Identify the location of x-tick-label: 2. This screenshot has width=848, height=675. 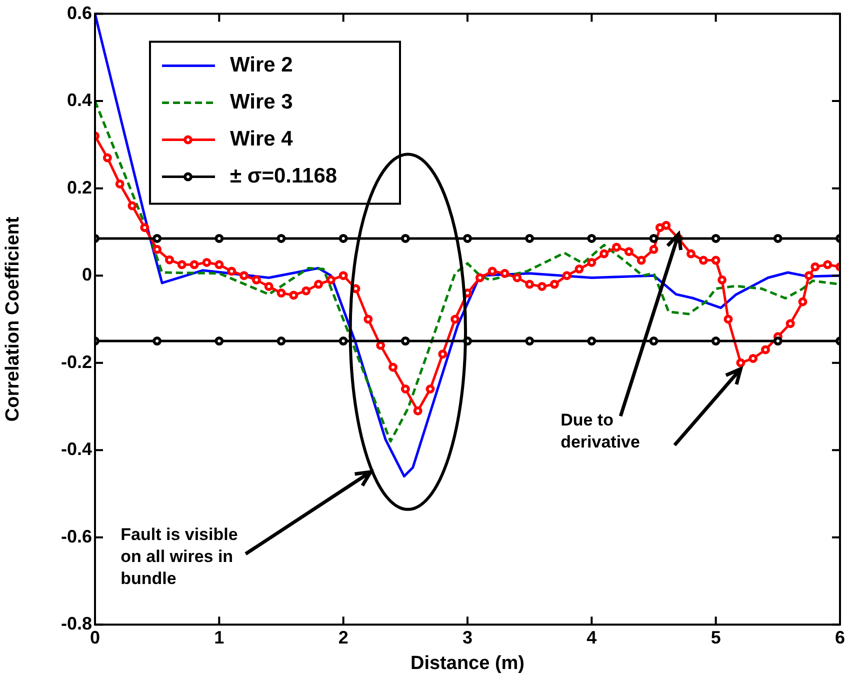
(343, 637).